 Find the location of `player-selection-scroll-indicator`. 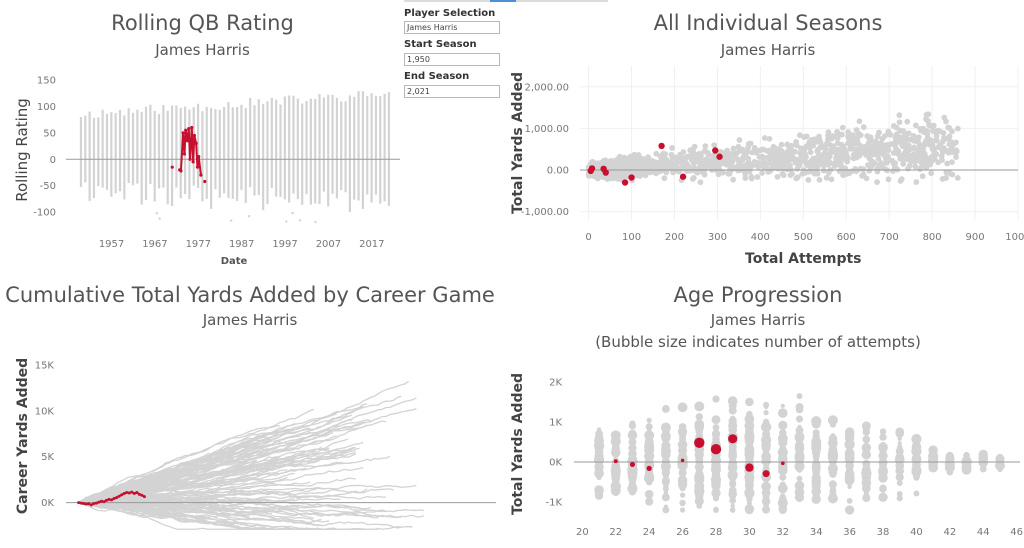

player-selection-scroll-indicator is located at coordinates (506, 1).